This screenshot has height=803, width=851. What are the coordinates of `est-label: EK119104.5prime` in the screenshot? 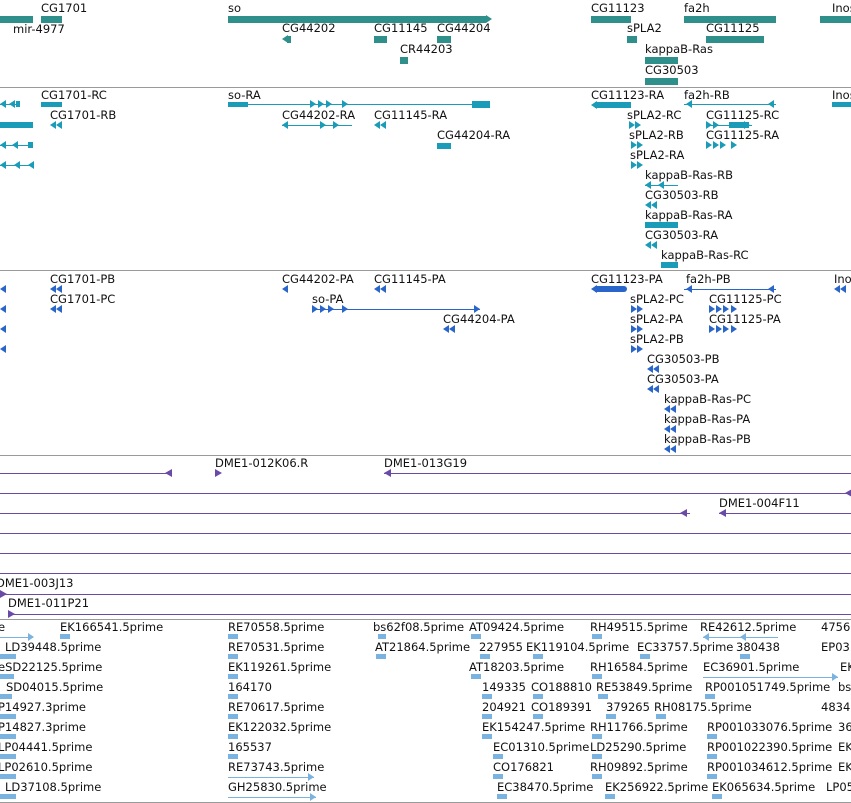 It's located at (578, 647).